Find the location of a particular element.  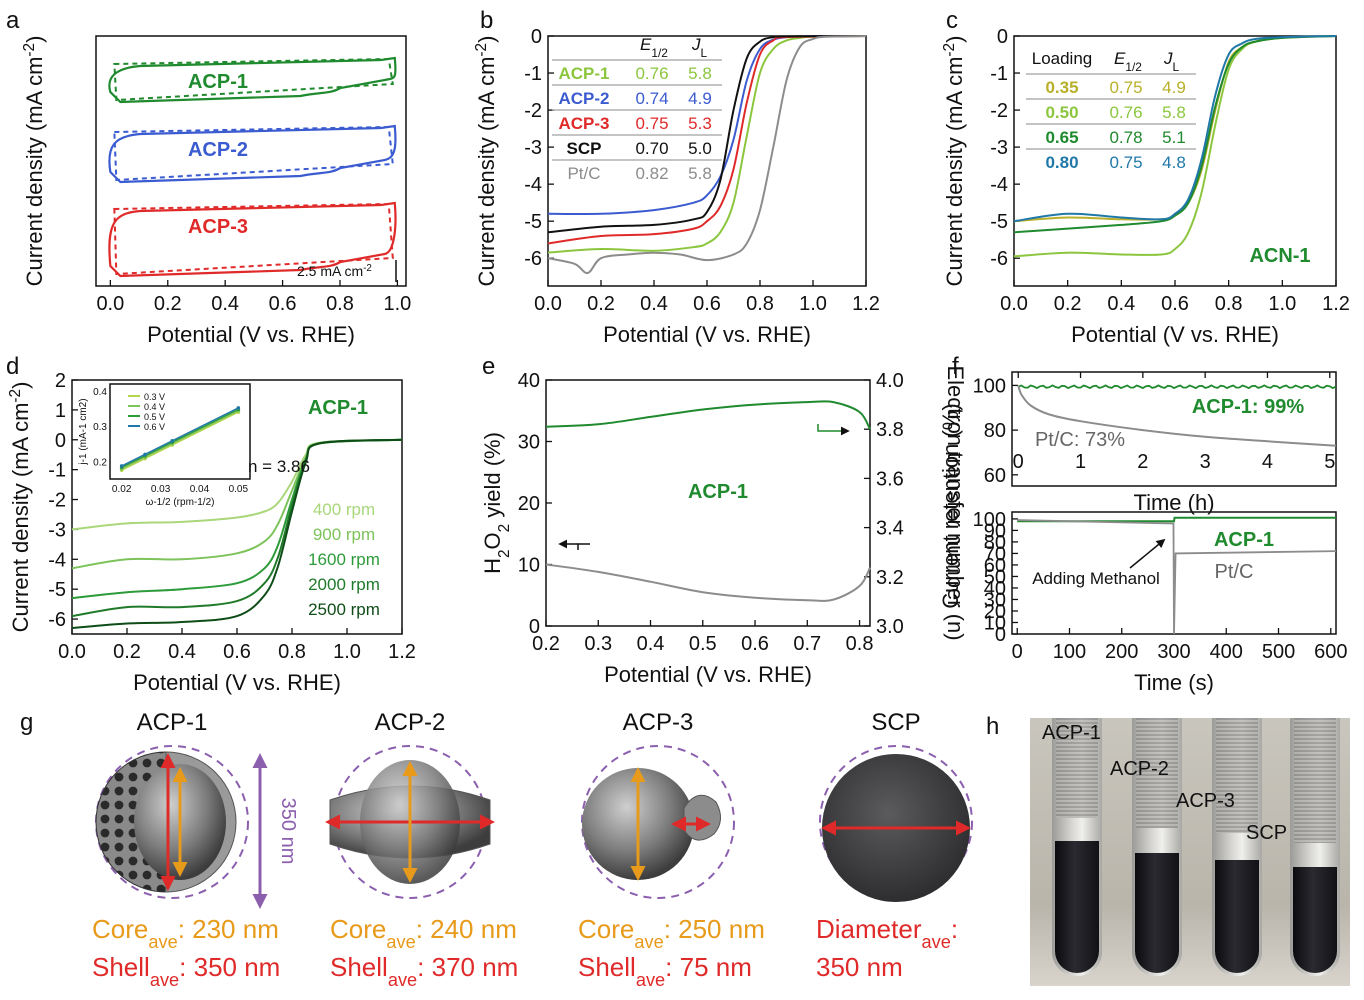

panel-letter-f: f is located at coordinates (955, 366).